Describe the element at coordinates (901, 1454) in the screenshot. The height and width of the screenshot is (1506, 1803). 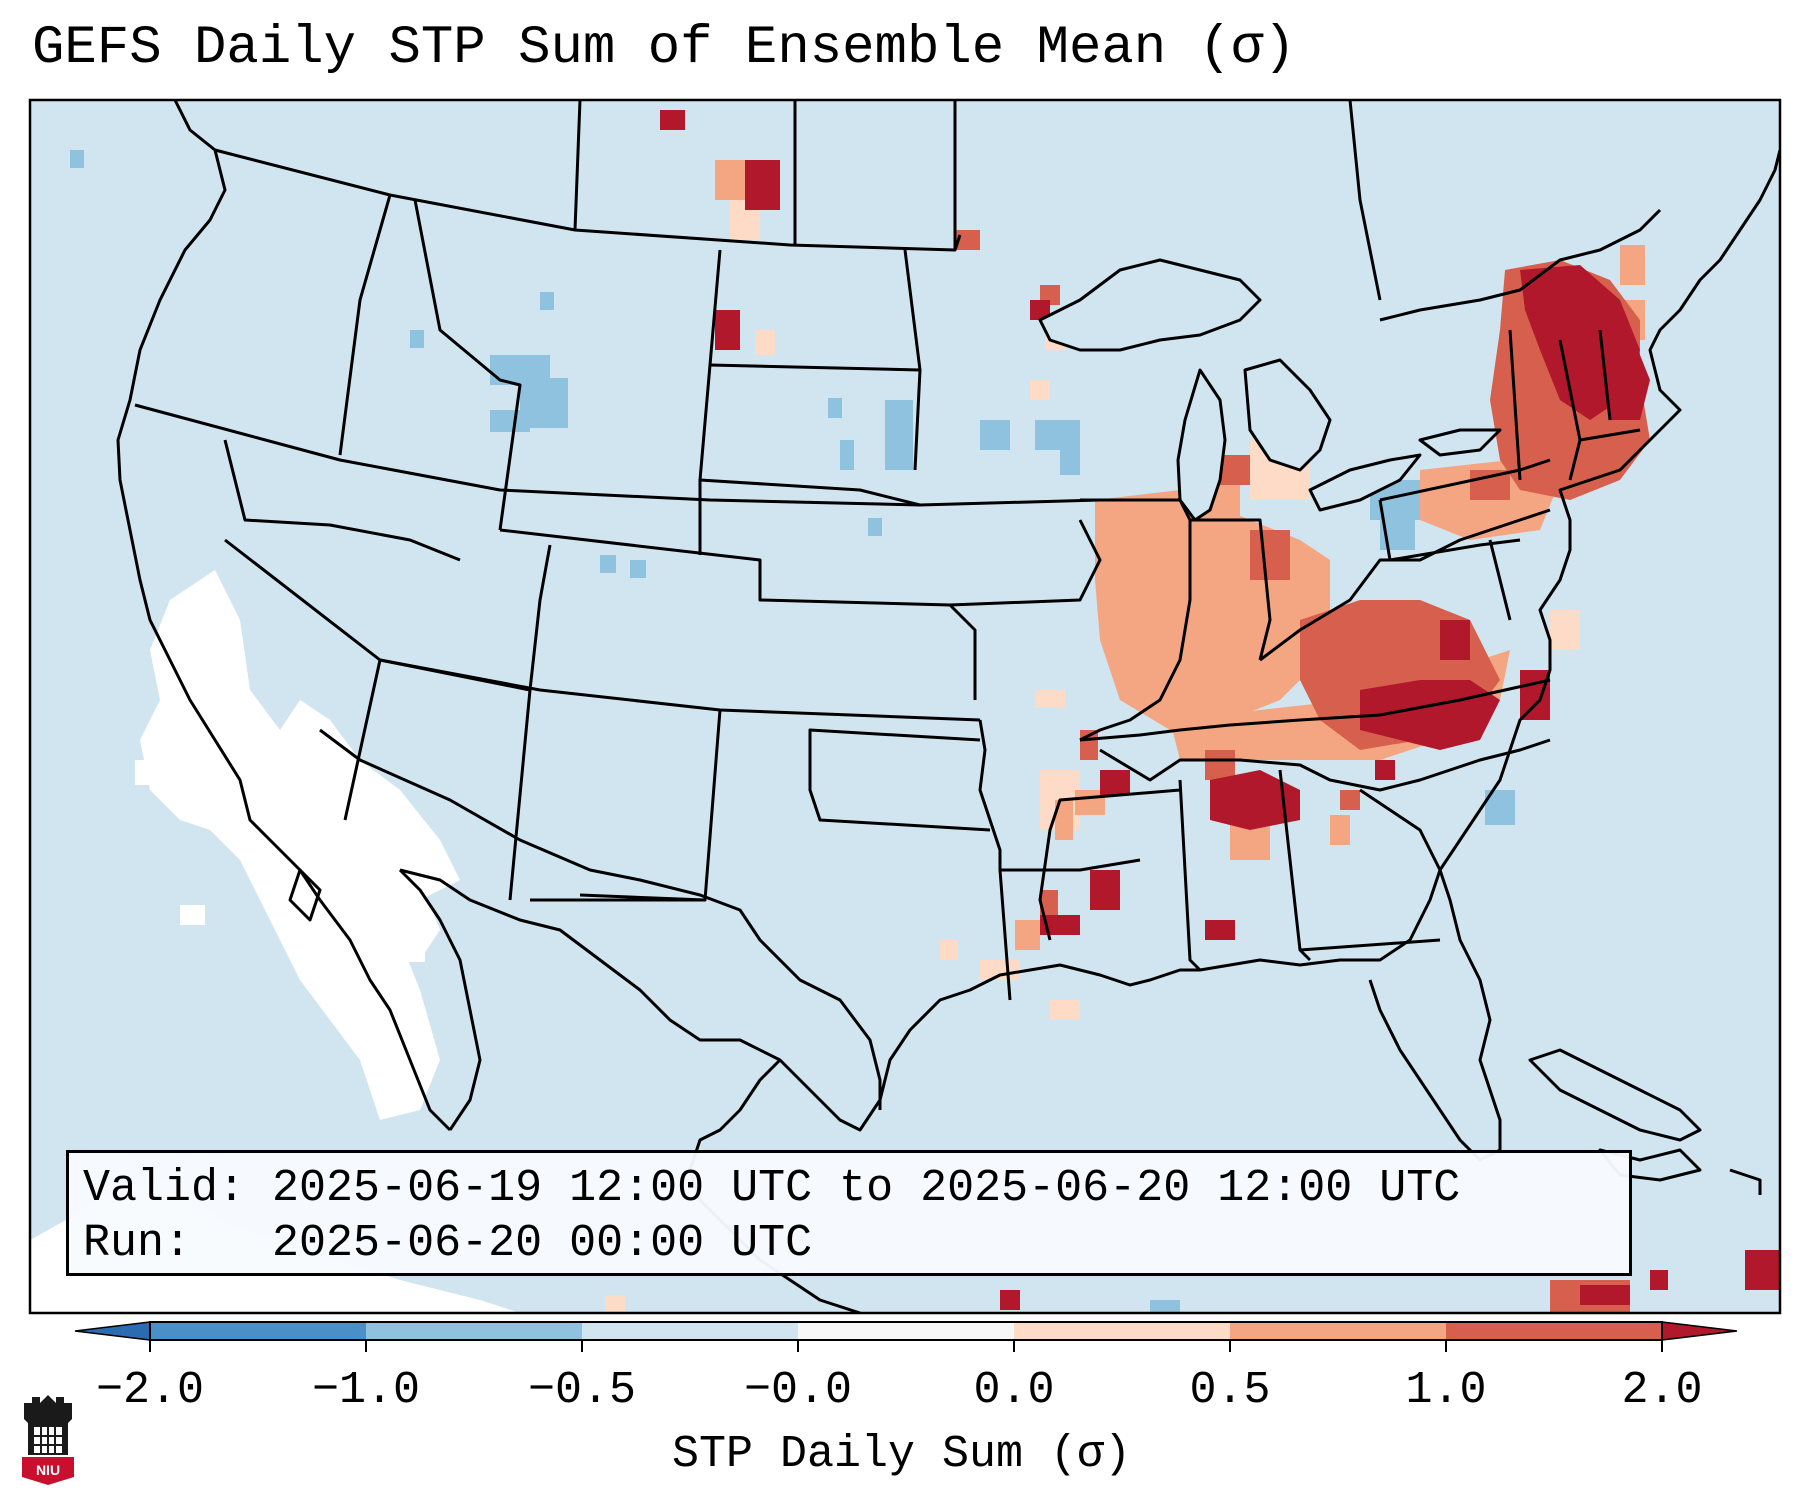
I see `colorbar-label: STP Daily Sum (σ)` at that location.